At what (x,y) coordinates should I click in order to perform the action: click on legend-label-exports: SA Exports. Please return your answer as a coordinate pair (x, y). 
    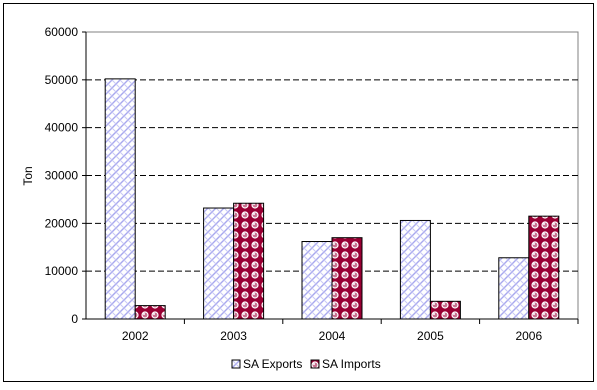
    Looking at the image, I should click on (272, 364).